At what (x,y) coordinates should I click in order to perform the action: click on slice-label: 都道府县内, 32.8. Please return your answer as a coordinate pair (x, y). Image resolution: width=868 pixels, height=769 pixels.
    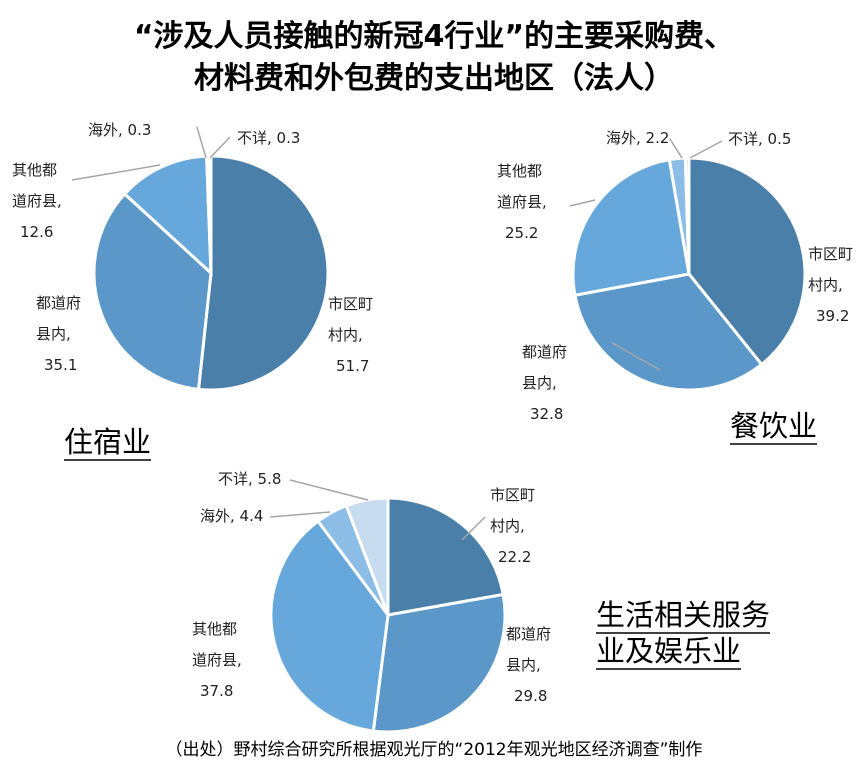
    Looking at the image, I should click on (544, 383).